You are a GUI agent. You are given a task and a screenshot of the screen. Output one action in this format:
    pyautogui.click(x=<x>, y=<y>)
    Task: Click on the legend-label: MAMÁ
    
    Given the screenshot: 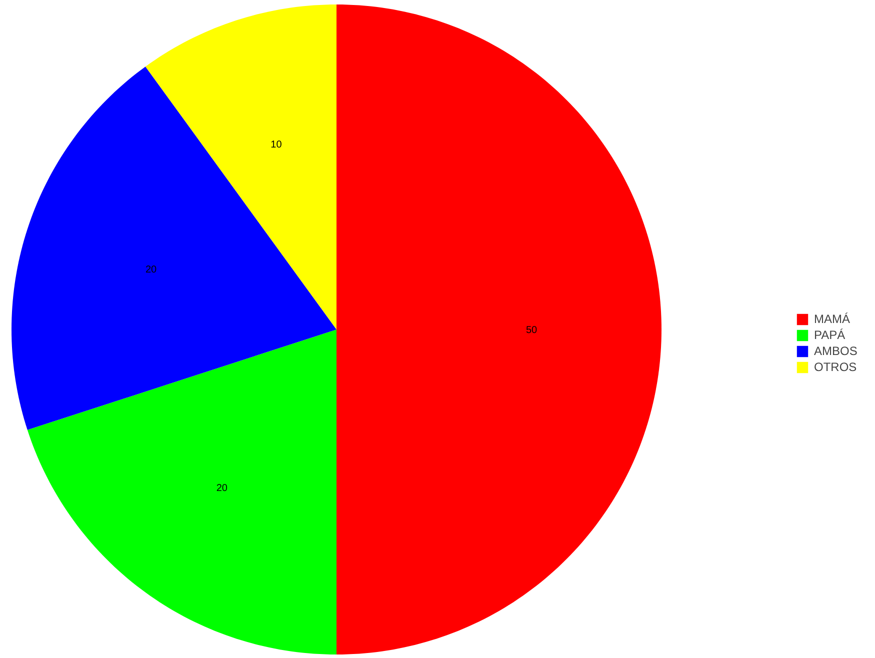 What is the action you would take?
    pyautogui.click(x=832, y=319)
    